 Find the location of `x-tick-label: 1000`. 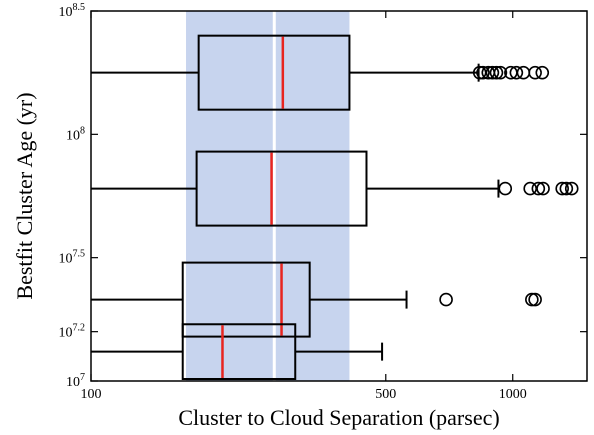

x-tick-label: 1000 is located at coordinates (513, 394).